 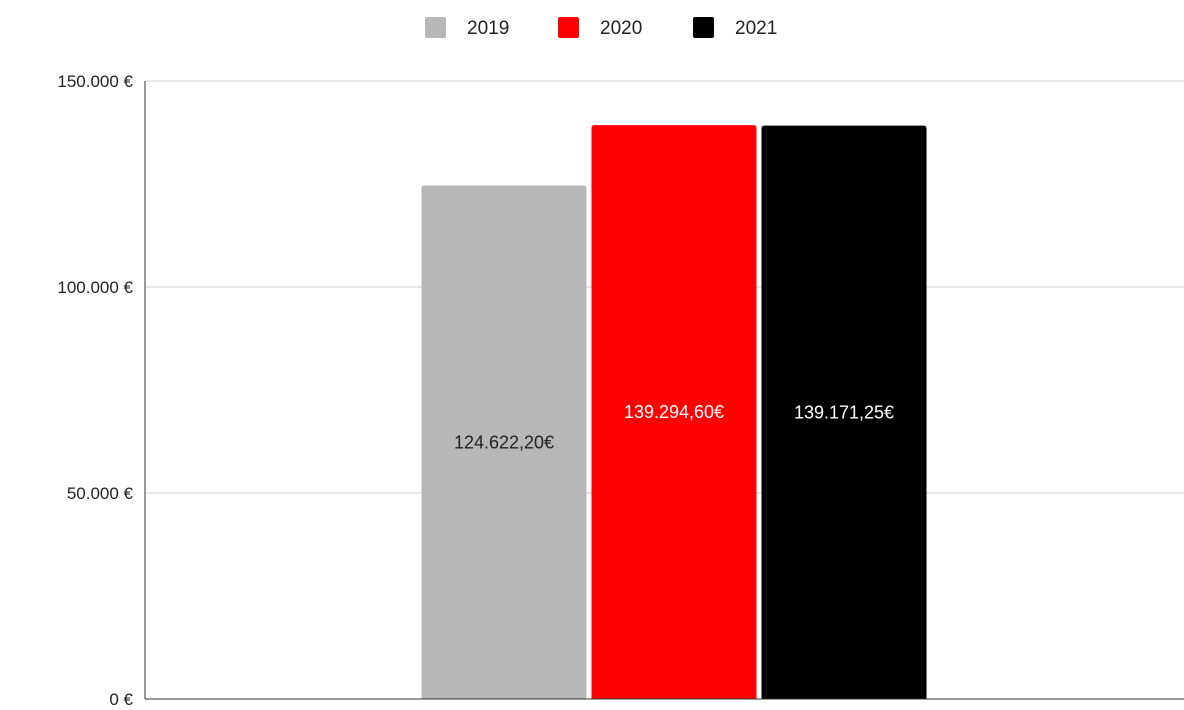 I want to click on legend-label-2019: 2019, so click(x=488, y=28).